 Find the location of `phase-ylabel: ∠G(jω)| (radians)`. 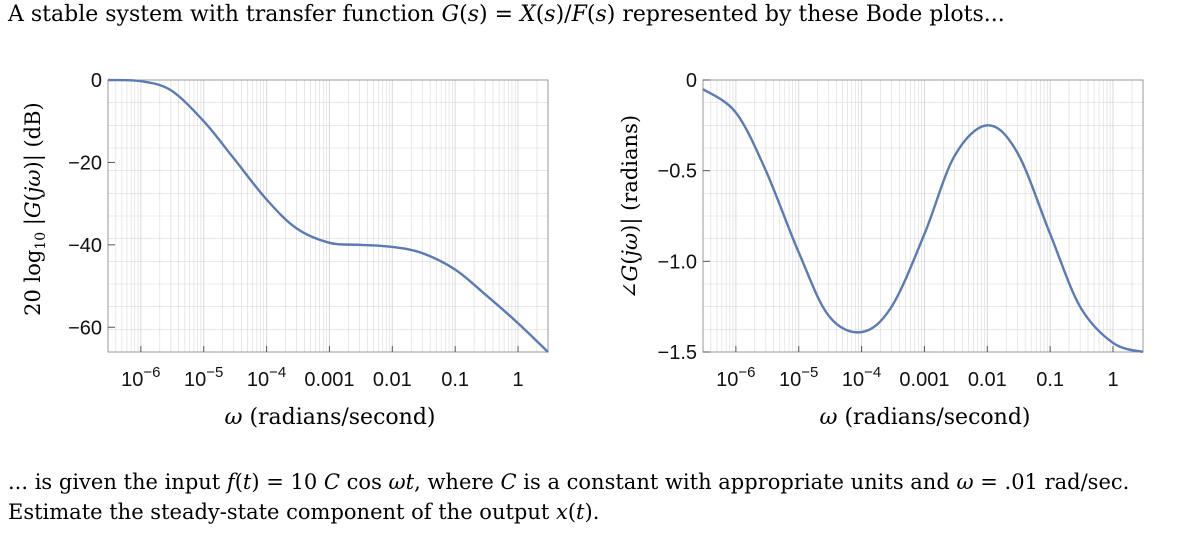

phase-ylabel: ∠G(jω)| (radians) is located at coordinates (630, 207).